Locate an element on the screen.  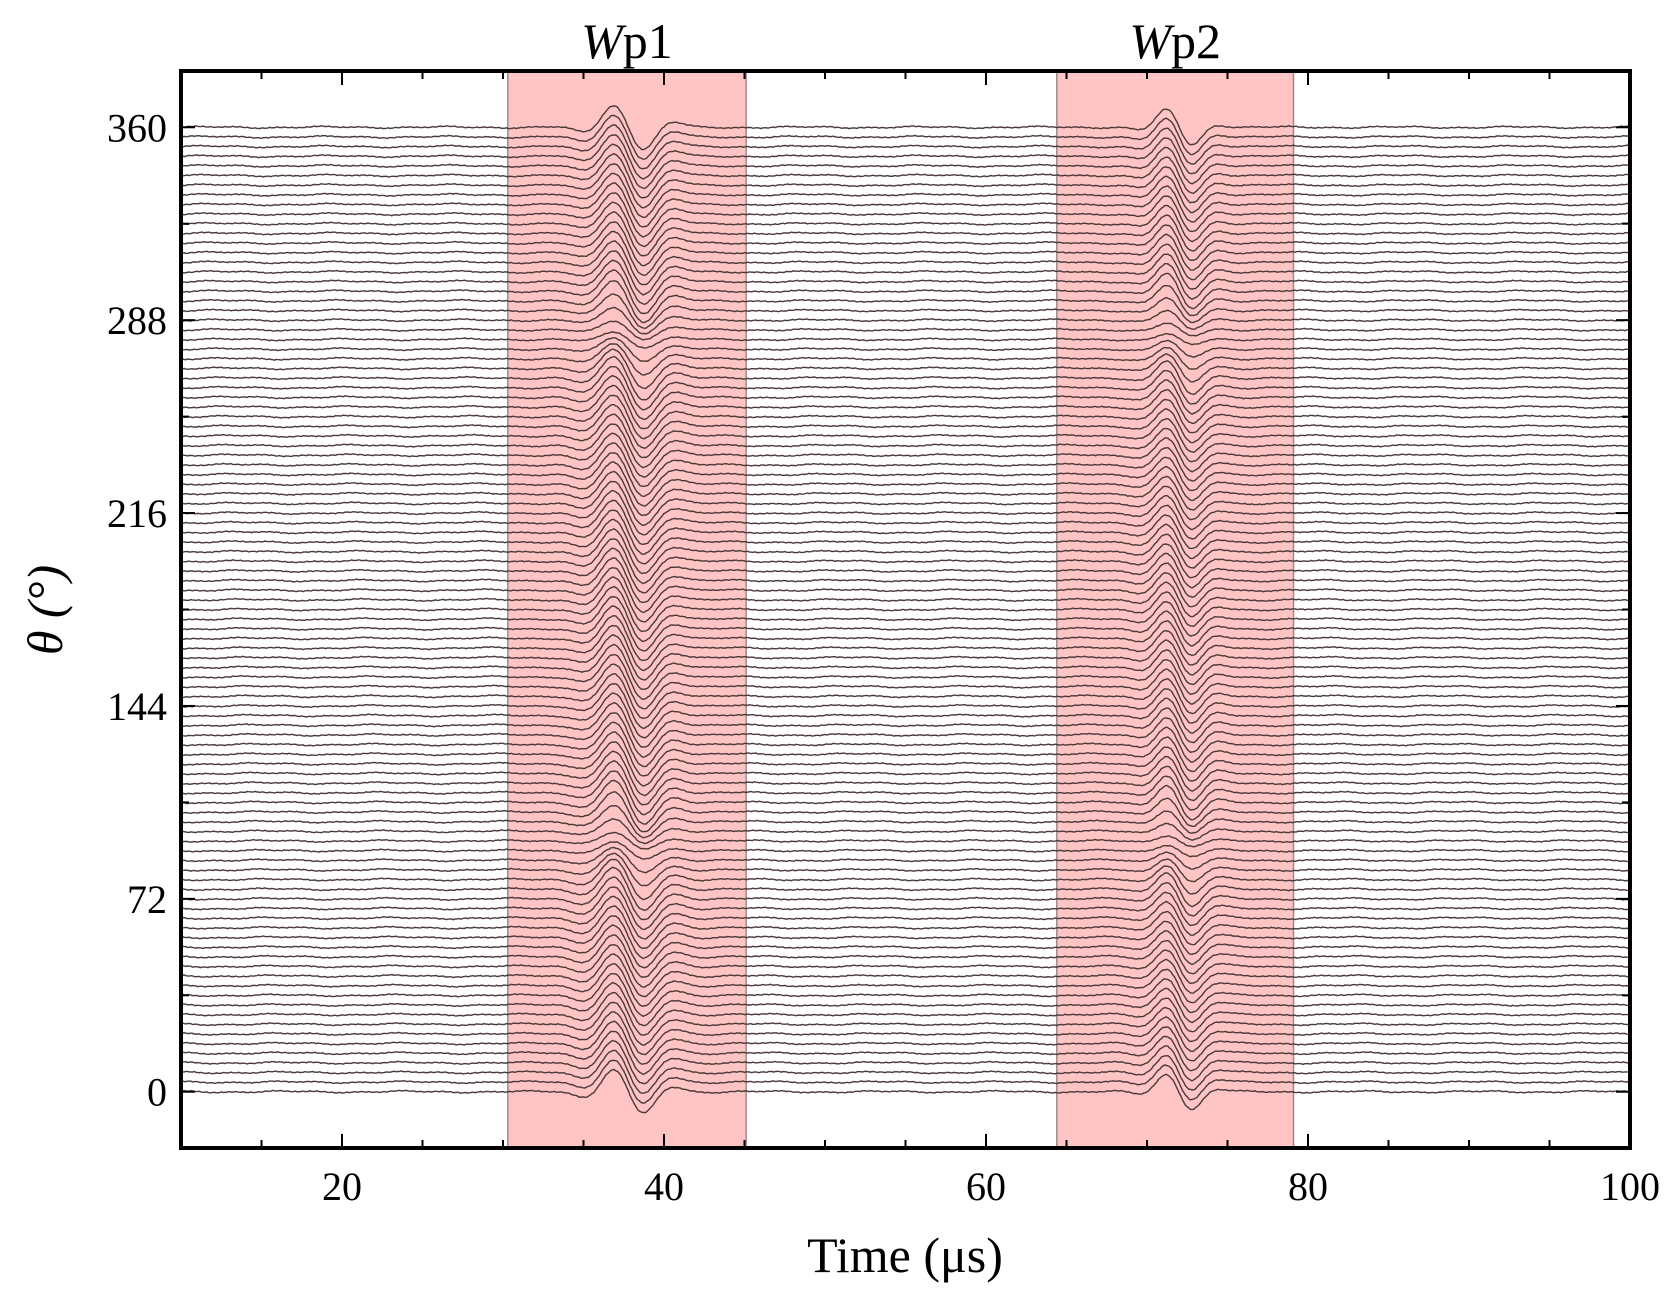
y-tick-label-360: 360 is located at coordinates (137, 127).